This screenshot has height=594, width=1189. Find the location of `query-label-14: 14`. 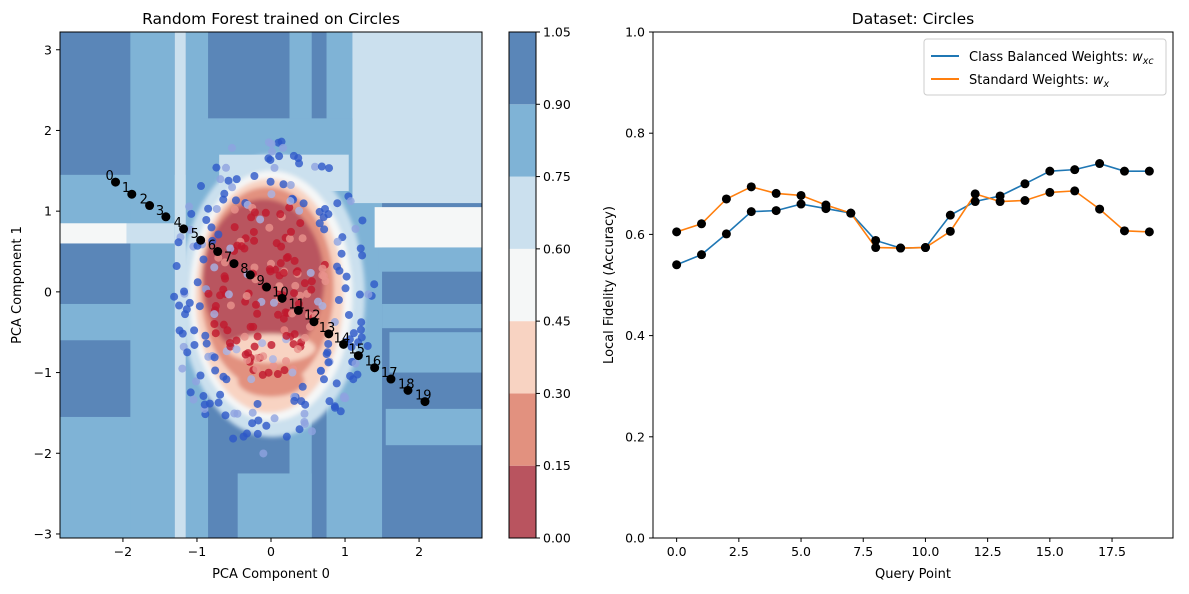

query-label-14: 14 is located at coordinates (342, 338).